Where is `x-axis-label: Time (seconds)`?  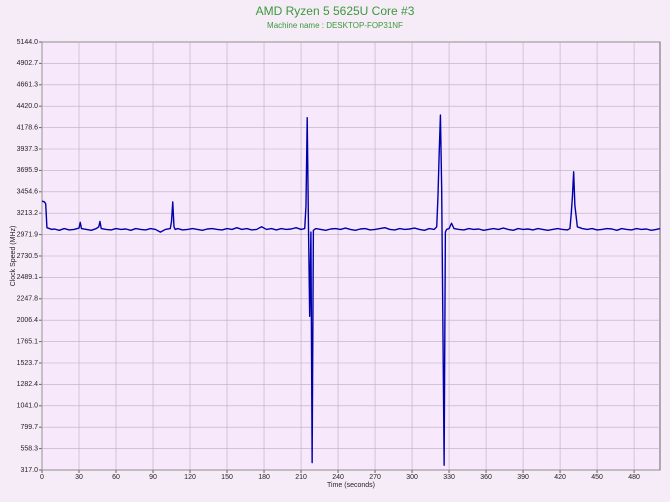
x-axis-label: Time (seconds) is located at coordinates (351, 485).